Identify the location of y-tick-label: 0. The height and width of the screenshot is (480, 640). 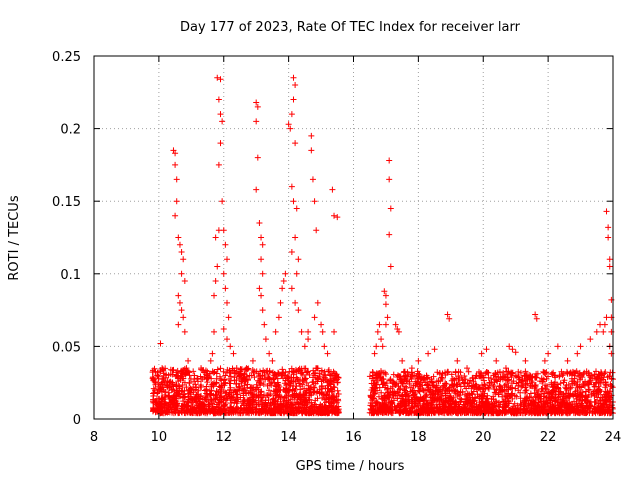
(77, 420).